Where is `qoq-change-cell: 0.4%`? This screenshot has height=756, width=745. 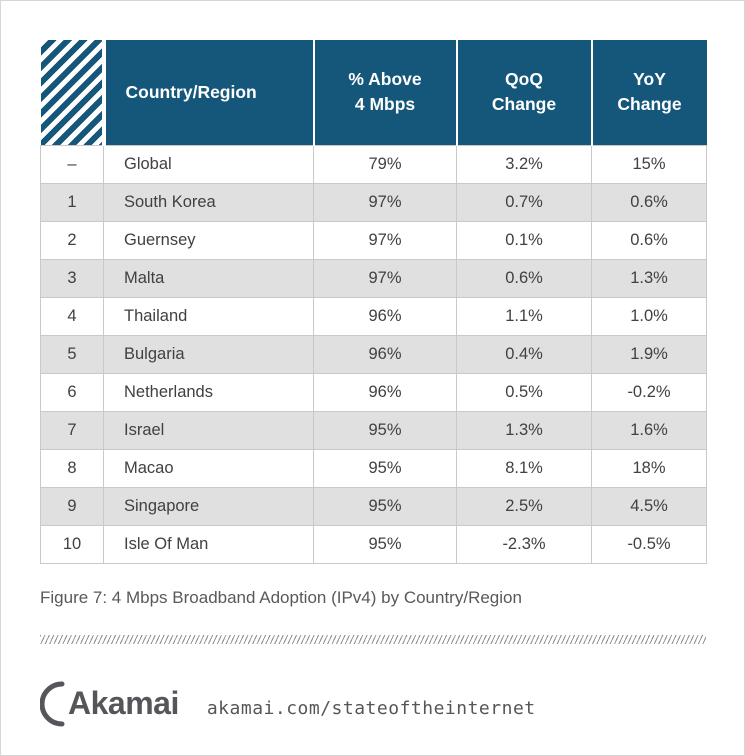 qoq-change-cell: 0.4% is located at coordinates (524, 354).